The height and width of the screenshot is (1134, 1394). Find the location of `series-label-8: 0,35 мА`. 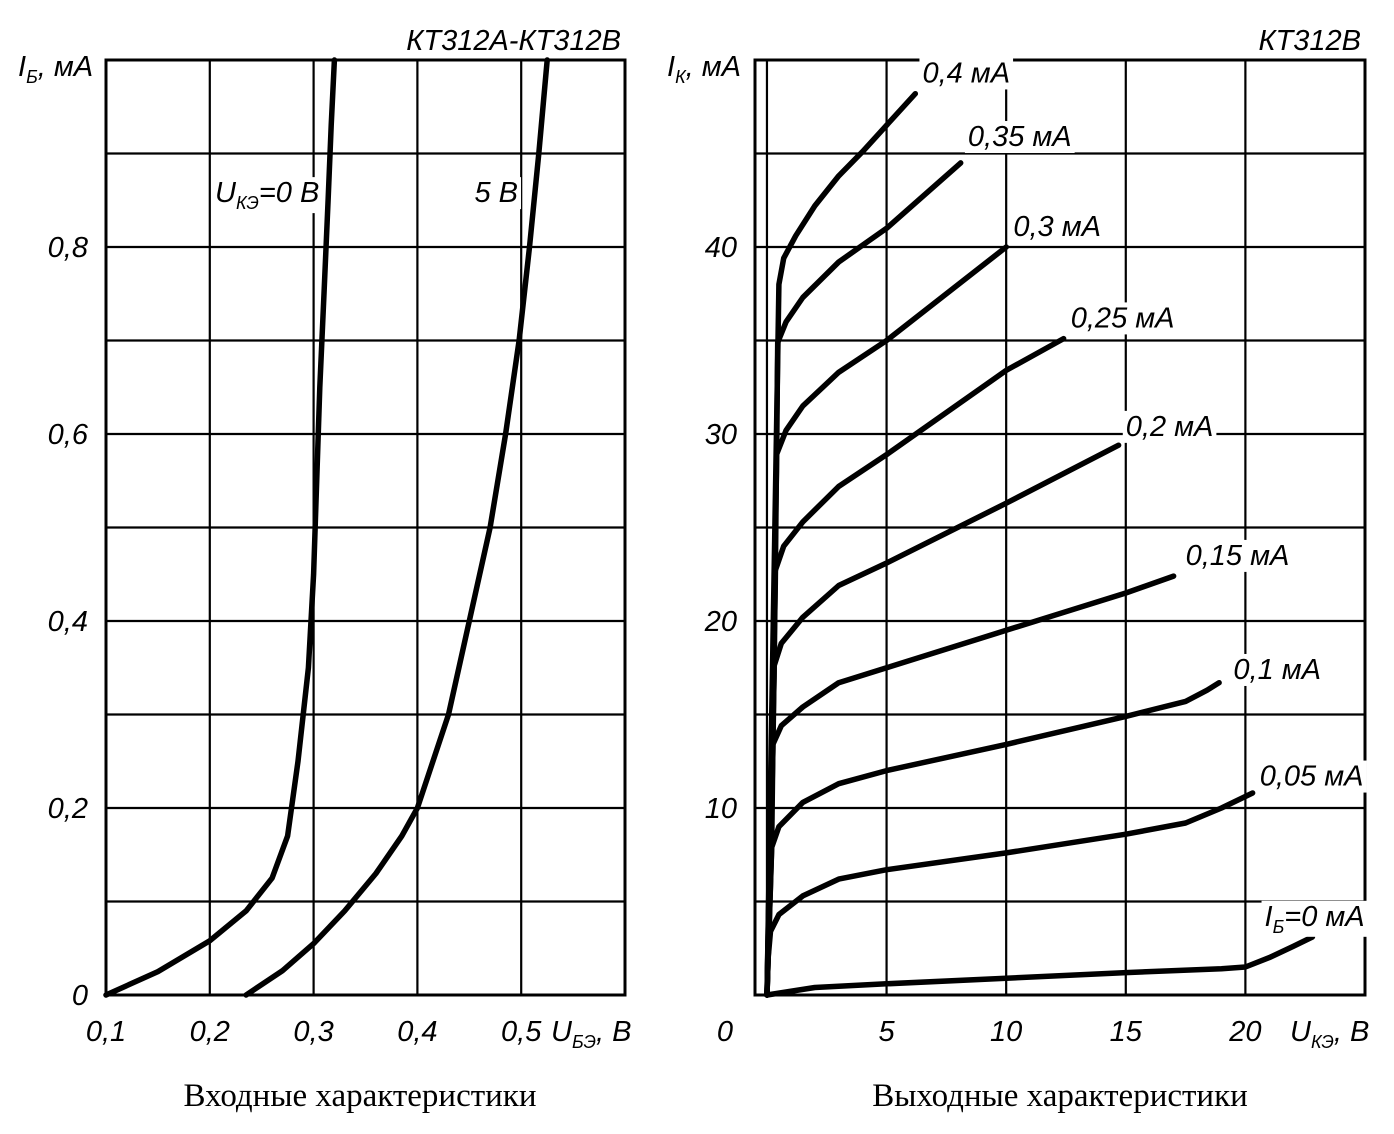

series-label-8: 0,35 мА is located at coordinates (1020, 137).